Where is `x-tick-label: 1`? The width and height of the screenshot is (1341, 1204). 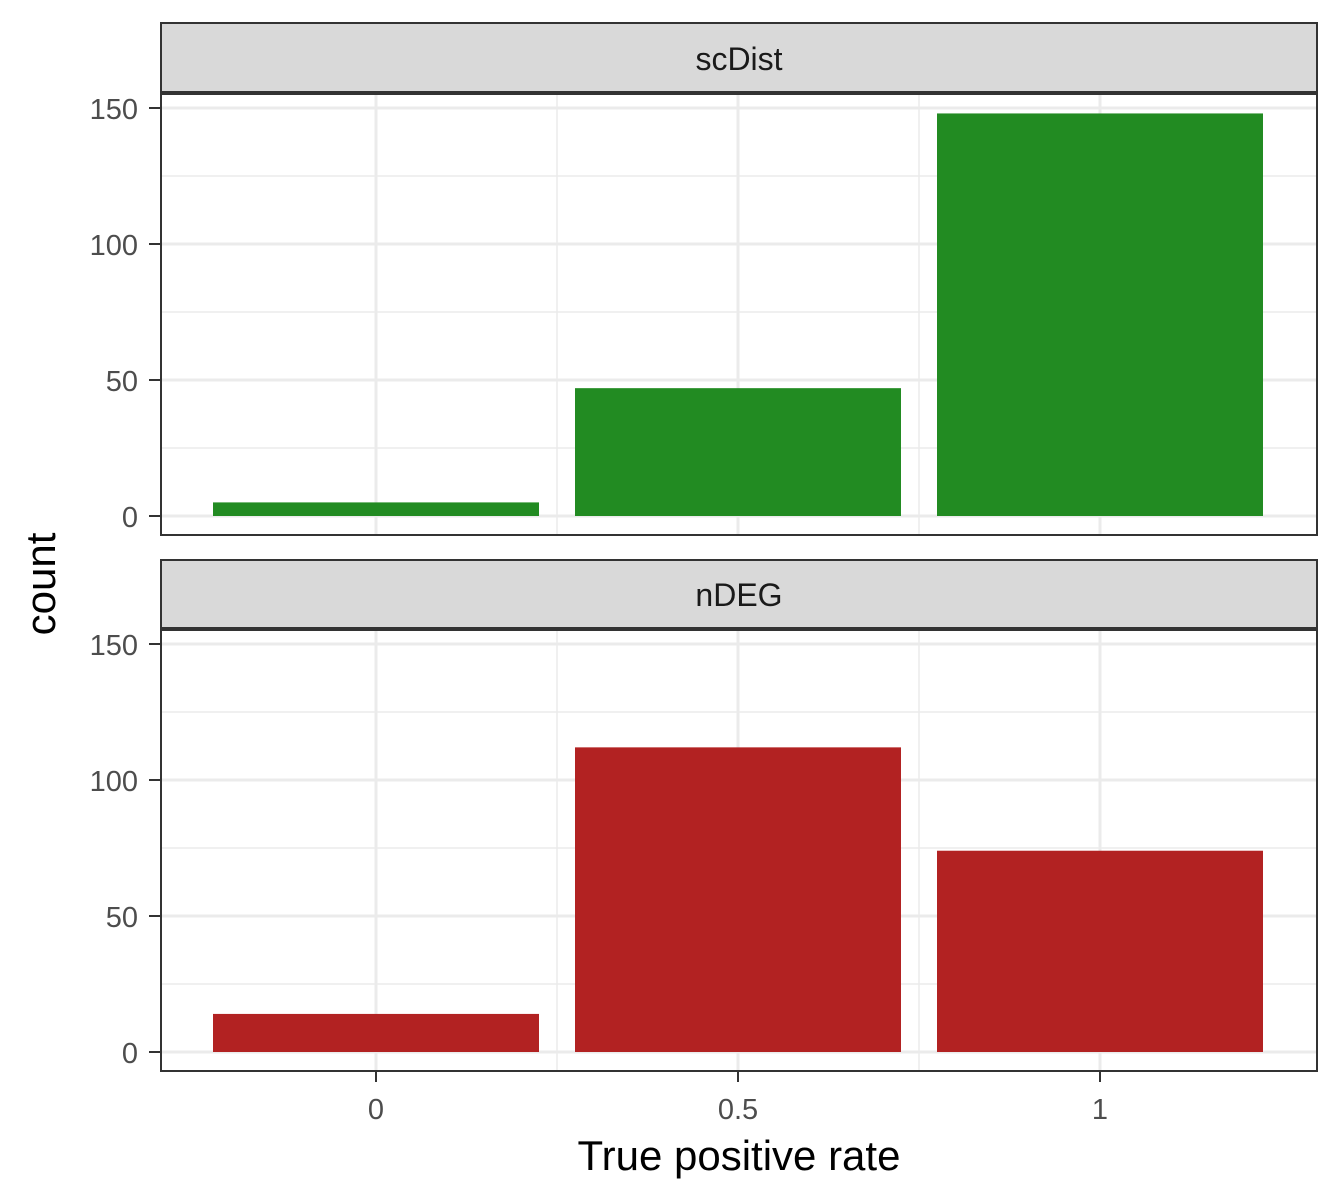
x-tick-label: 1 is located at coordinates (1100, 1110).